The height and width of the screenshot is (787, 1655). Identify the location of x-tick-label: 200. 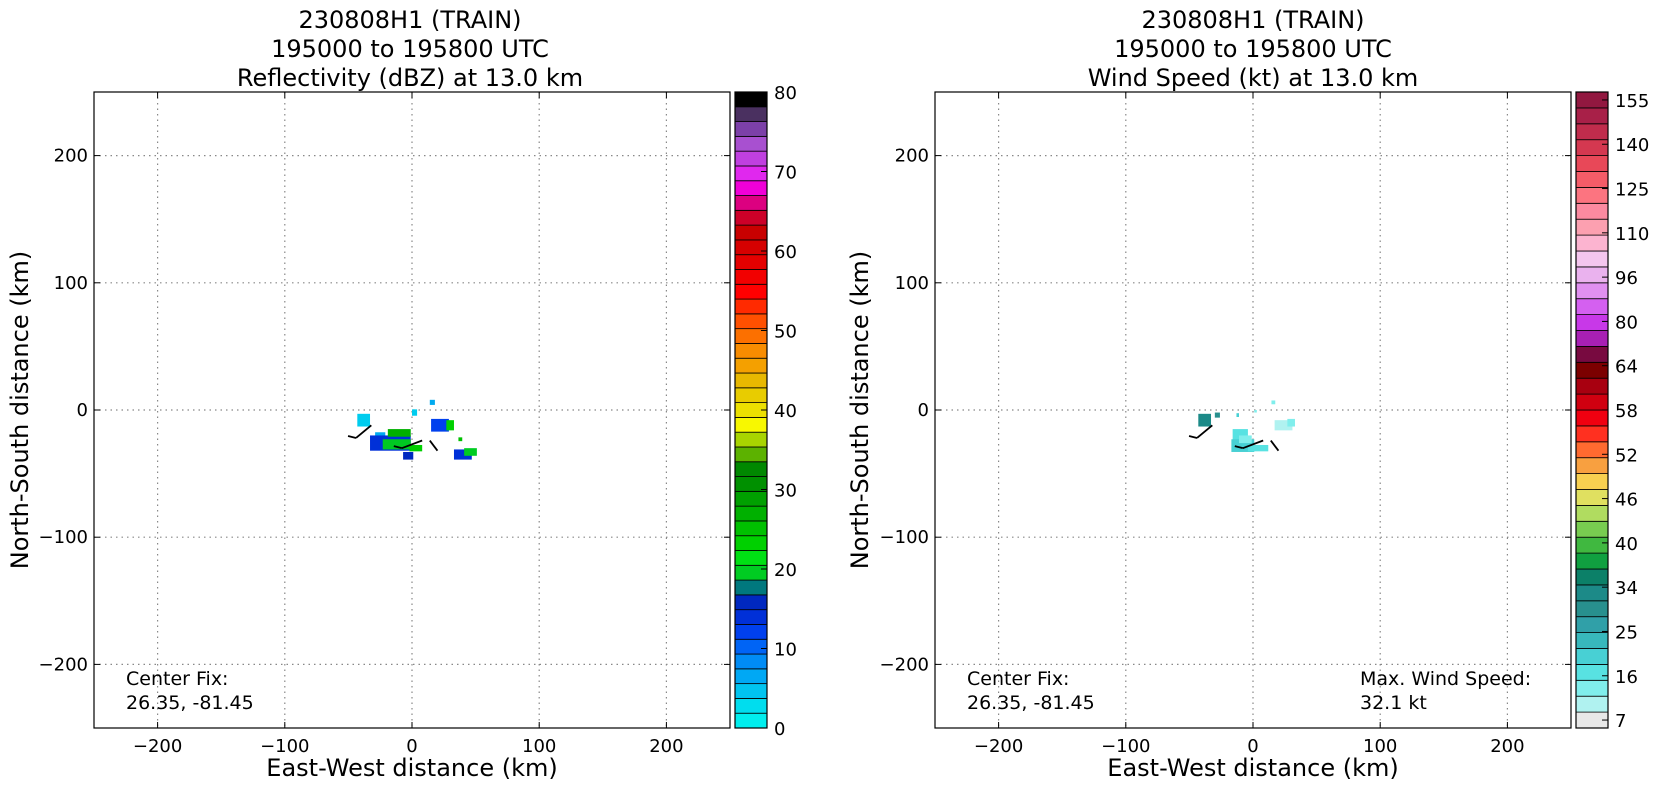
(666, 746).